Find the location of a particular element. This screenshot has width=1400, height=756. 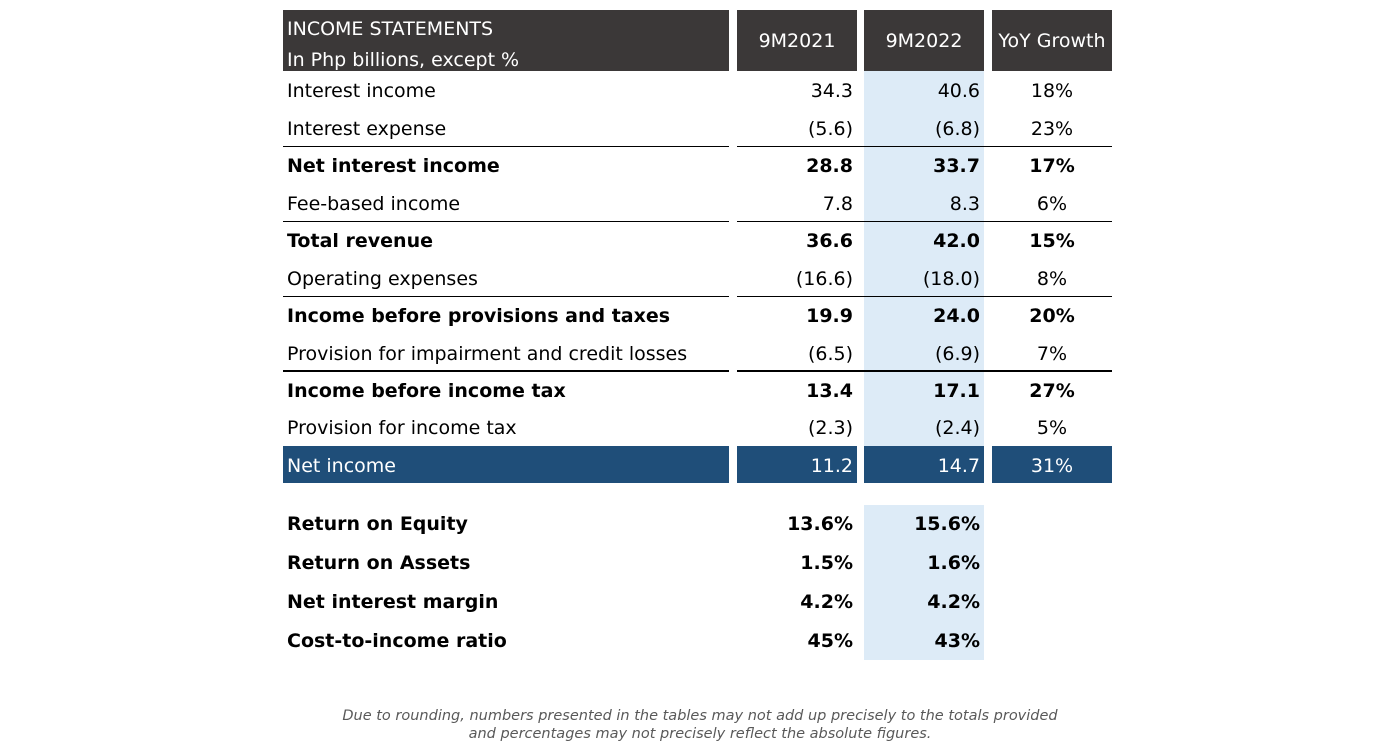

value-9m2021: 7.8 is located at coordinates (837, 204).